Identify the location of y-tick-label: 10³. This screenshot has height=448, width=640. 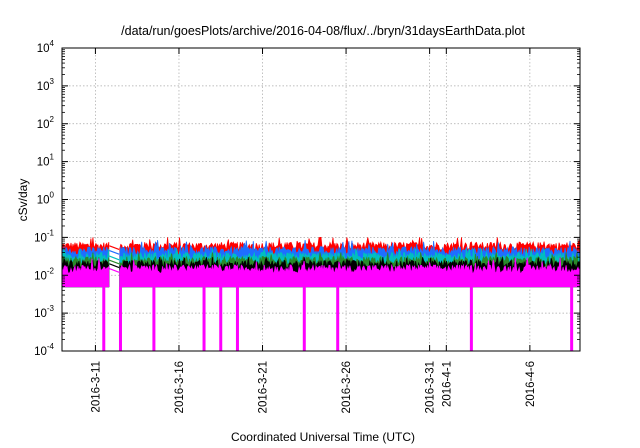
(46, 85).